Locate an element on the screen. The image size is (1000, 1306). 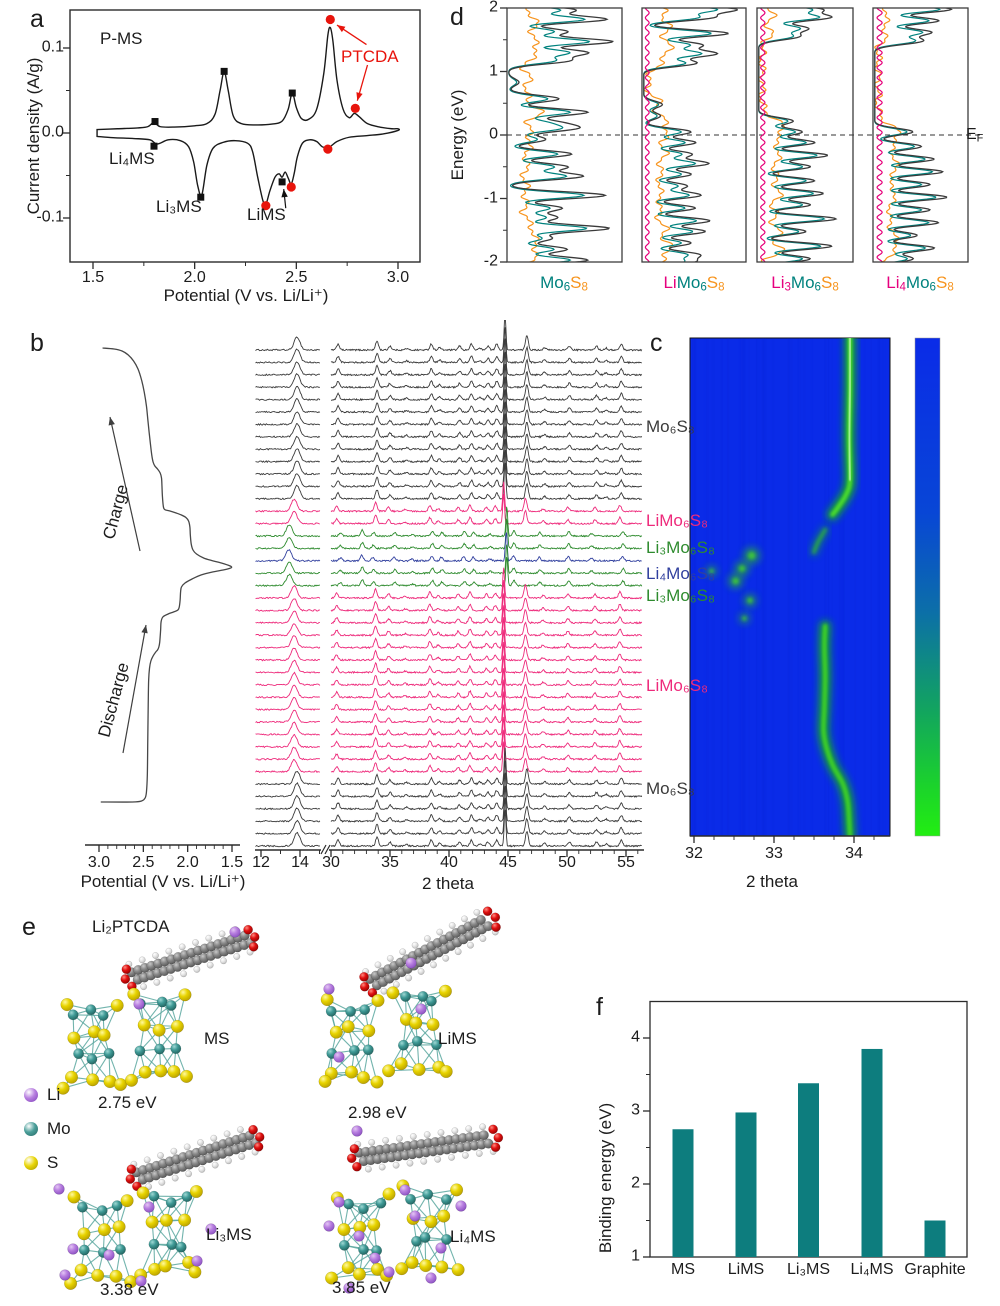
bar-category-label: Graphite is located at coordinates (935, 1269).